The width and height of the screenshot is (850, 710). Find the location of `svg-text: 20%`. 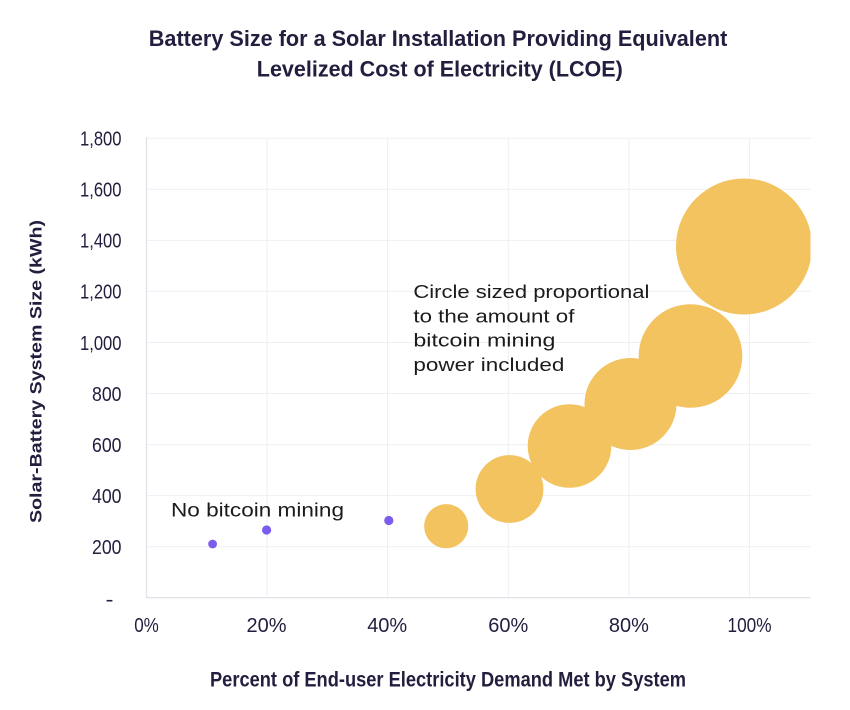

svg-text: 20% is located at coordinates (267, 626).